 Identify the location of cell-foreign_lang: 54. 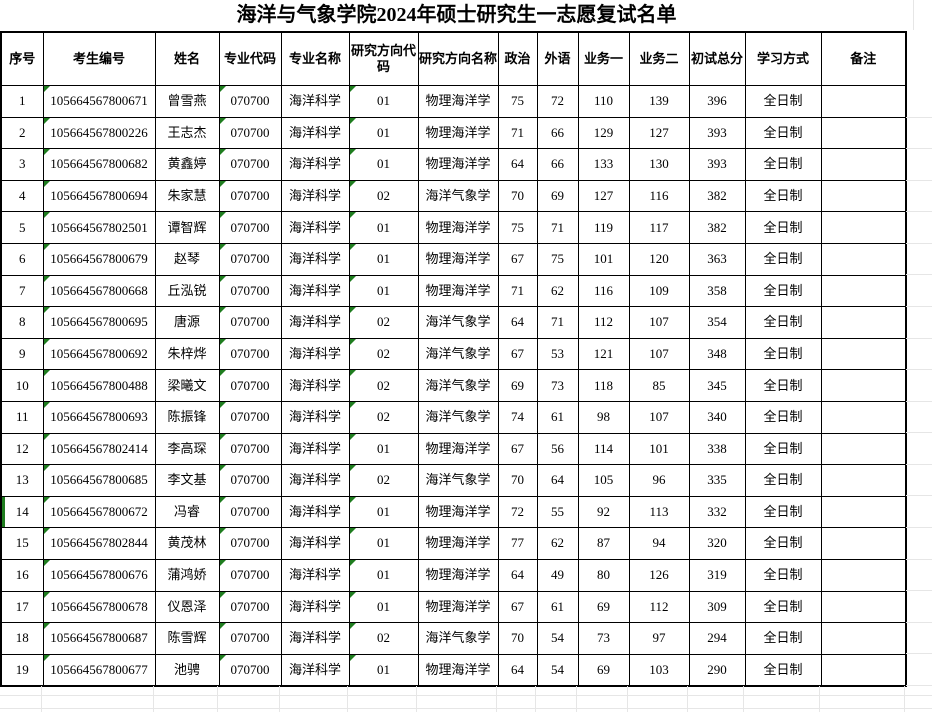
(557, 638).